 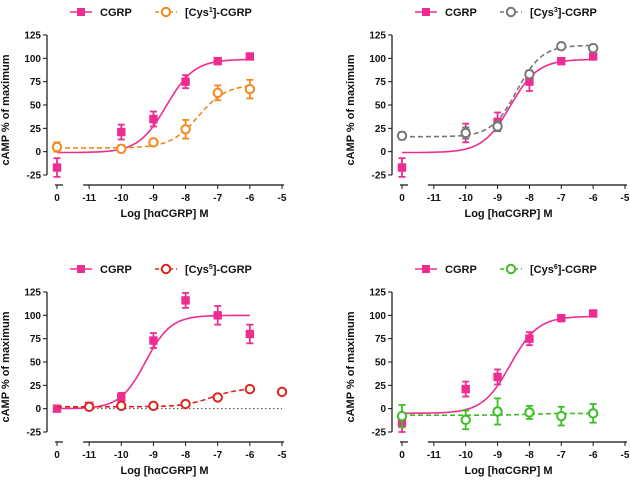 What do you see at coordinates (556, 267) in the screenshot?
I see `legend-superscript: 6` at bounding box center [556, 267].